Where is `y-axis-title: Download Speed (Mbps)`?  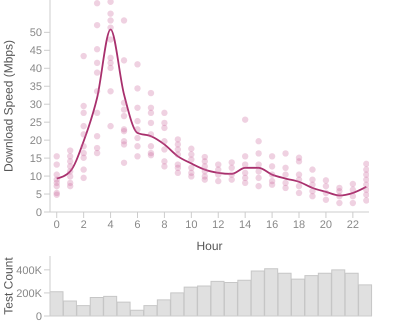 y-axis-title: Download Speed (Mbps) is located at coordinates (8, 106).